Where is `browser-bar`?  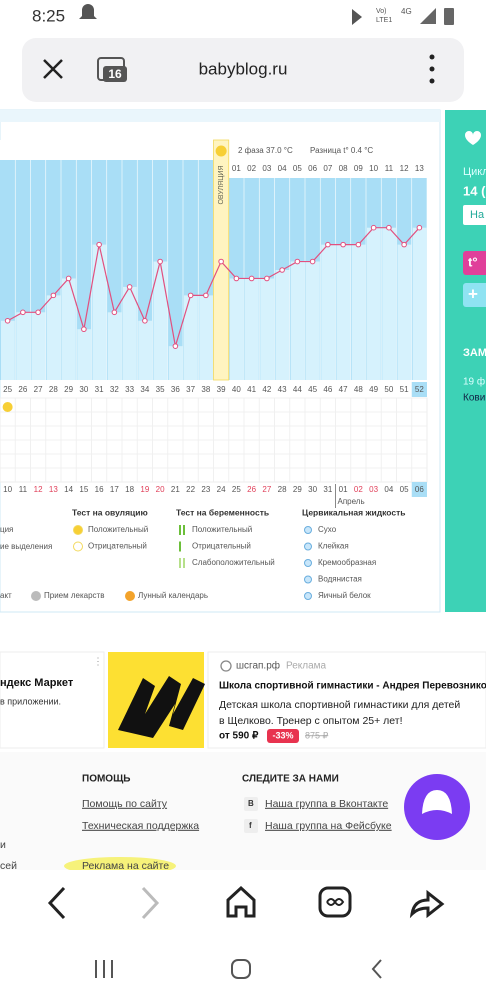
browser-bar is located at coordinates (243, 905).